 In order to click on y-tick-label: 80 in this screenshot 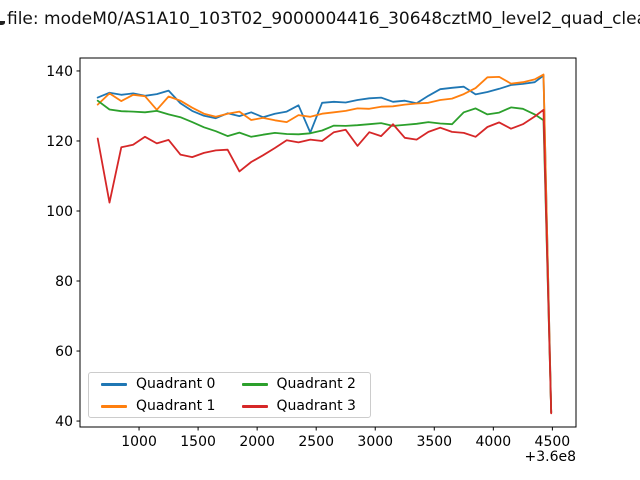, I will do `click(64, 282)`.